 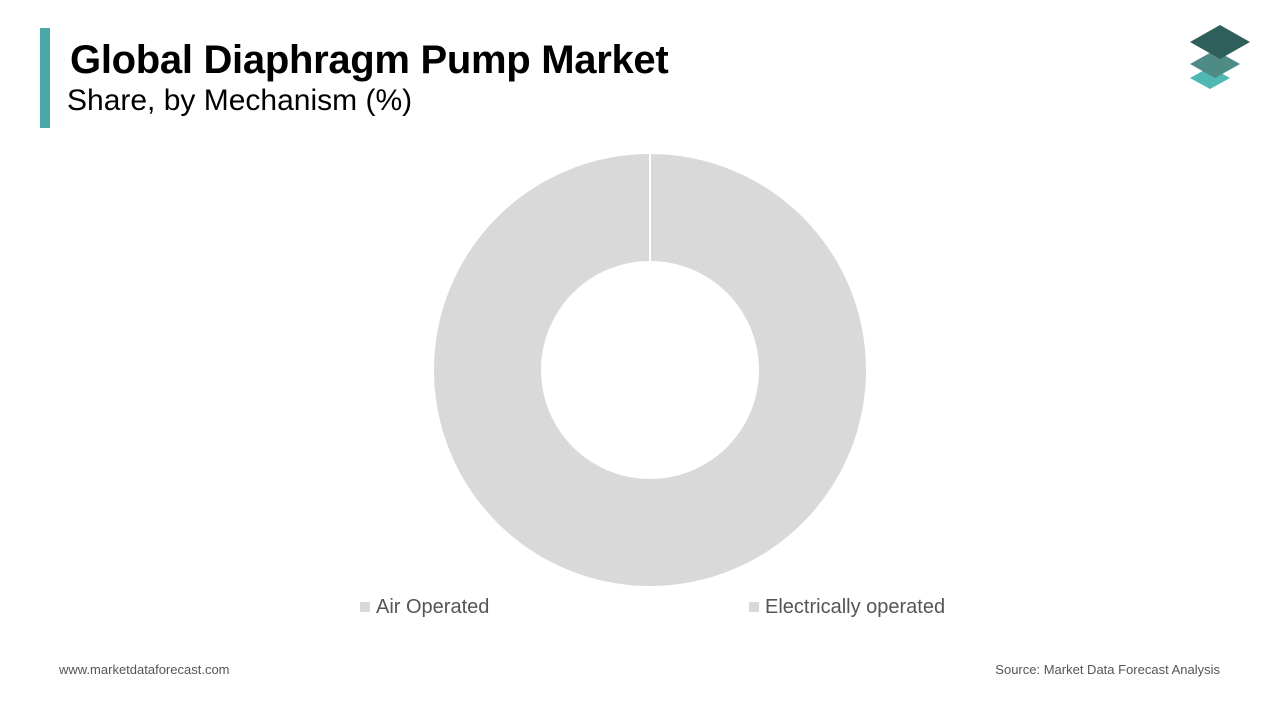 What do you see at coordinates (855, 606) in the screenshot?
I see `legend-label: Electrically operated` at bounding box center [855, 606].